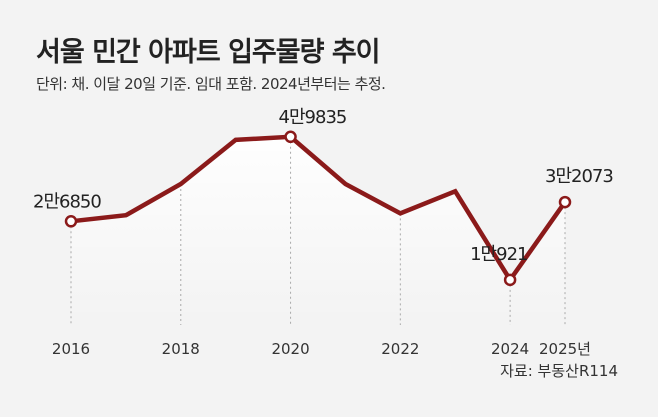 This screenshot has height=417, width=658. I want to click on x-tick-label-2025: 2025년, so click(565, 349).